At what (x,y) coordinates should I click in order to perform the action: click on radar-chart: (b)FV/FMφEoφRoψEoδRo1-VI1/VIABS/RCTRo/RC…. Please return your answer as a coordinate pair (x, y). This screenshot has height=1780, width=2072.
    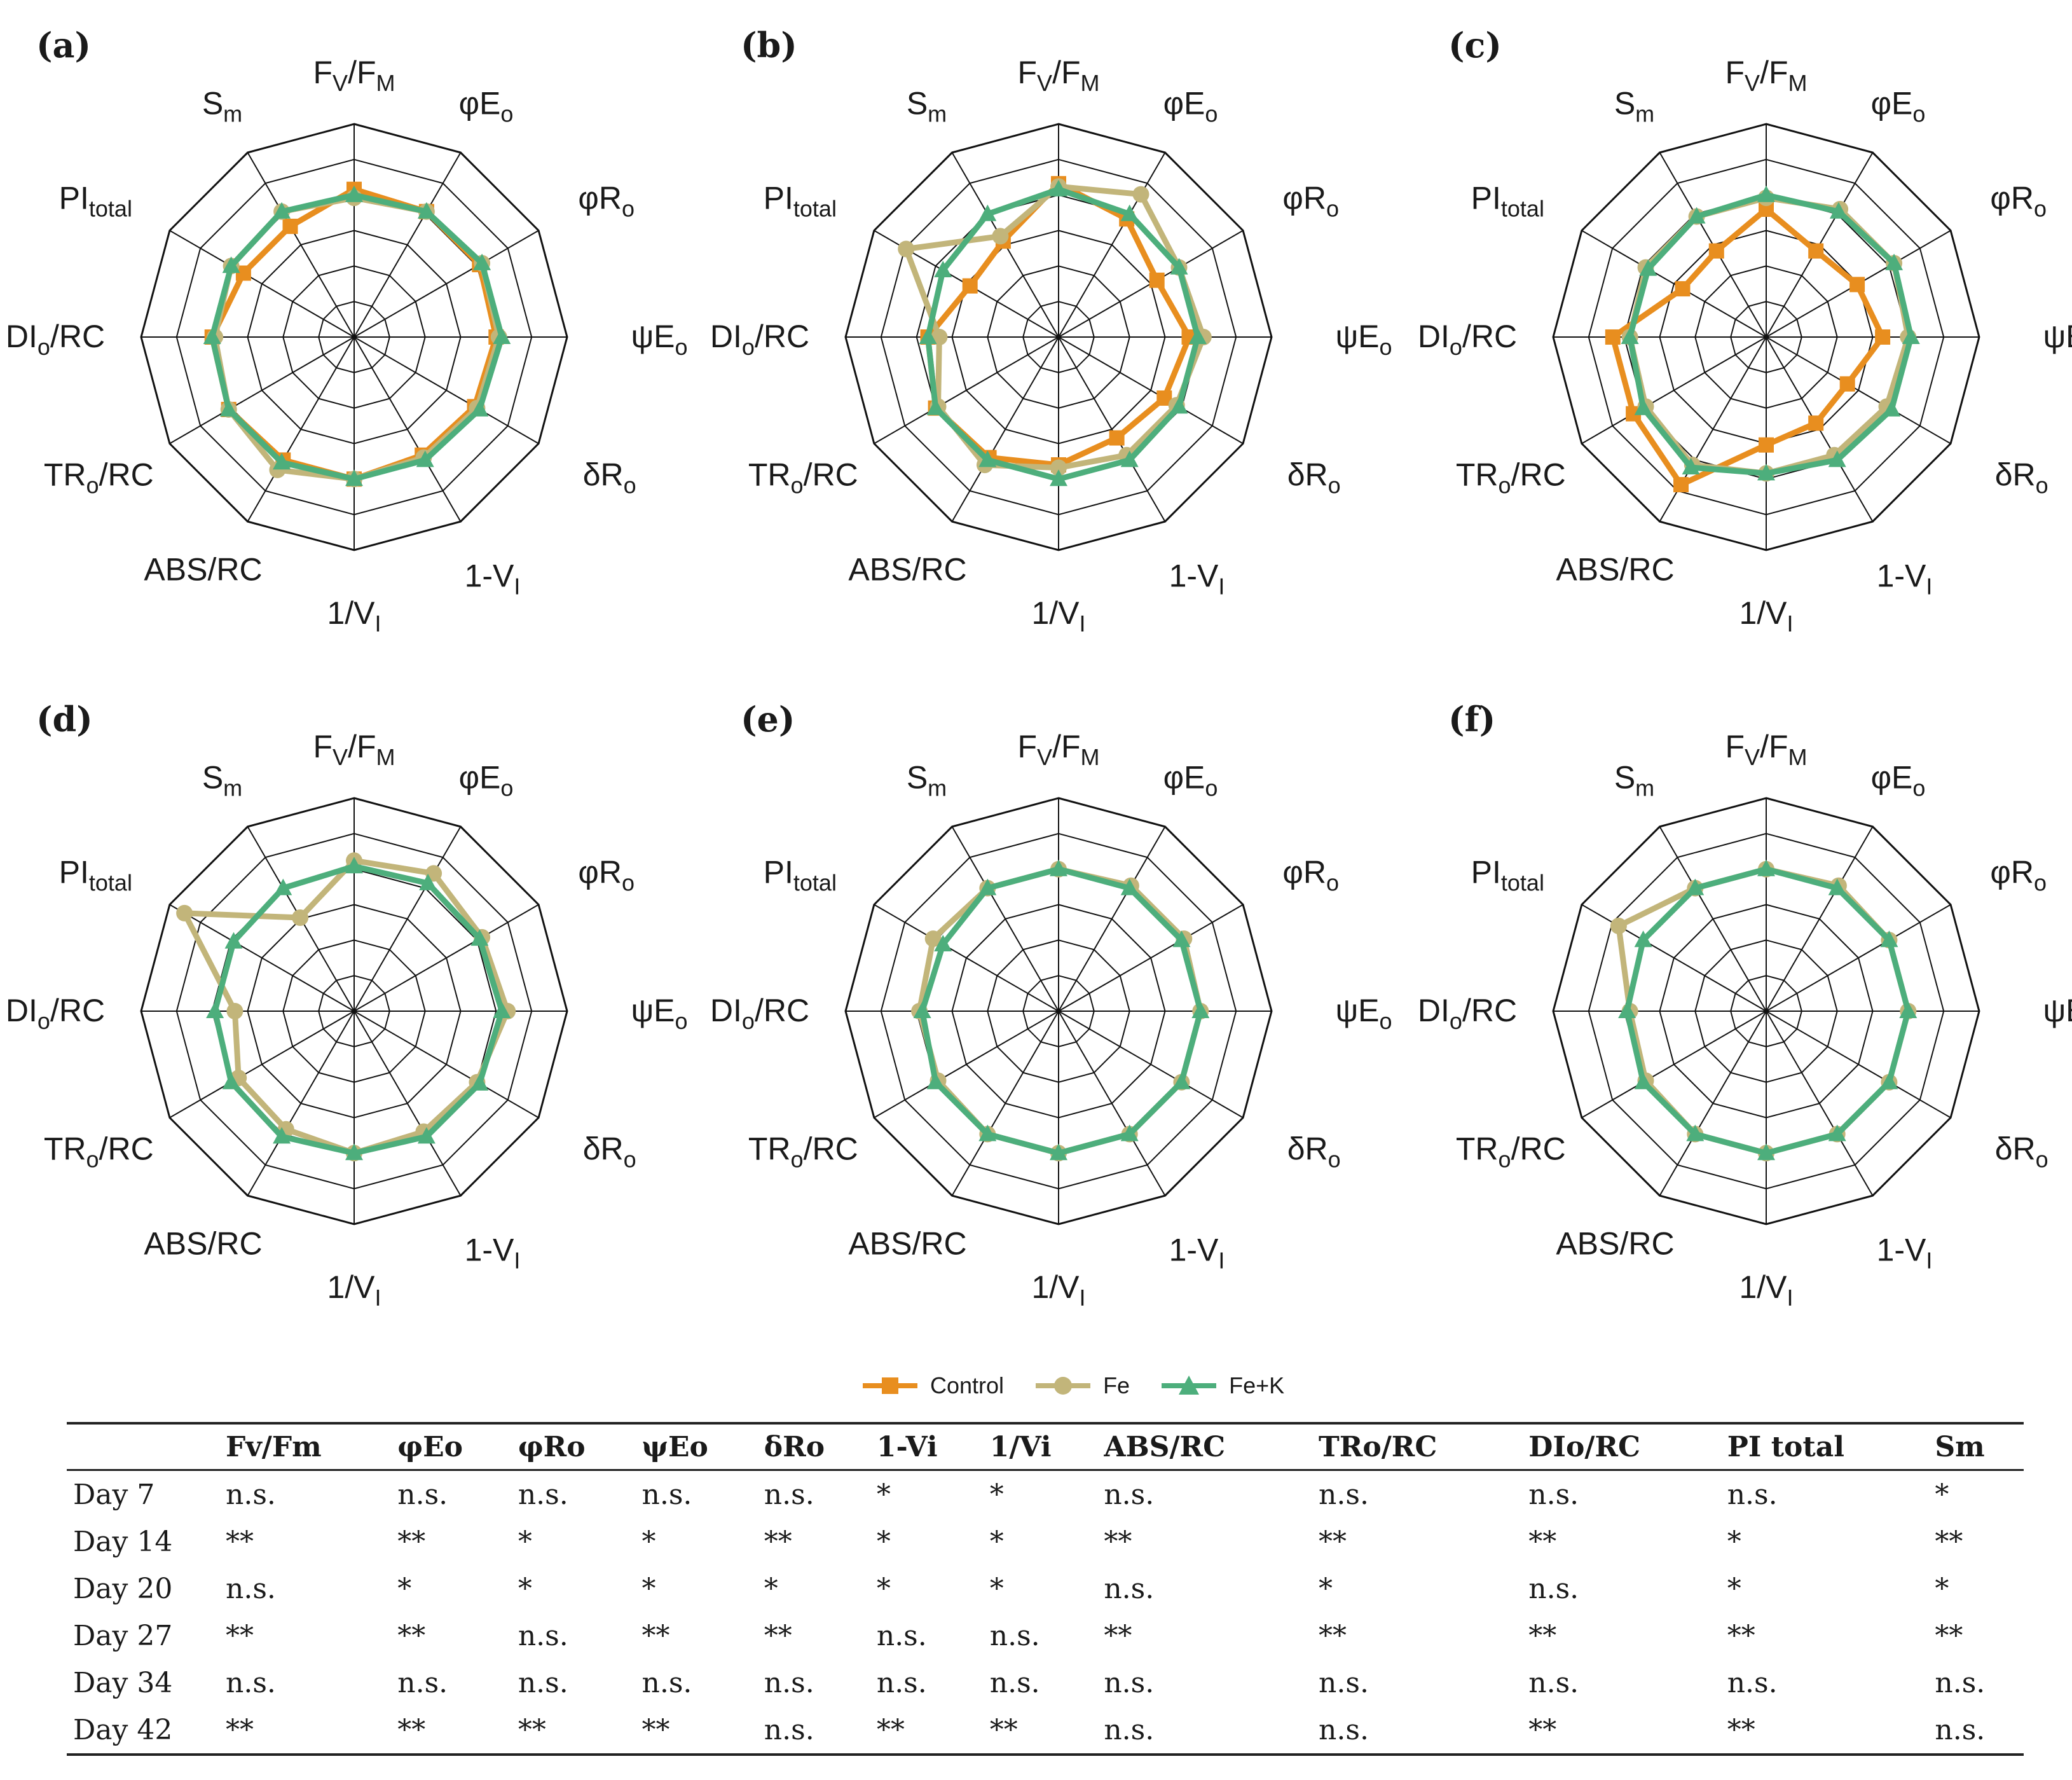
    Looking at the image, I should click on (1051, 331).